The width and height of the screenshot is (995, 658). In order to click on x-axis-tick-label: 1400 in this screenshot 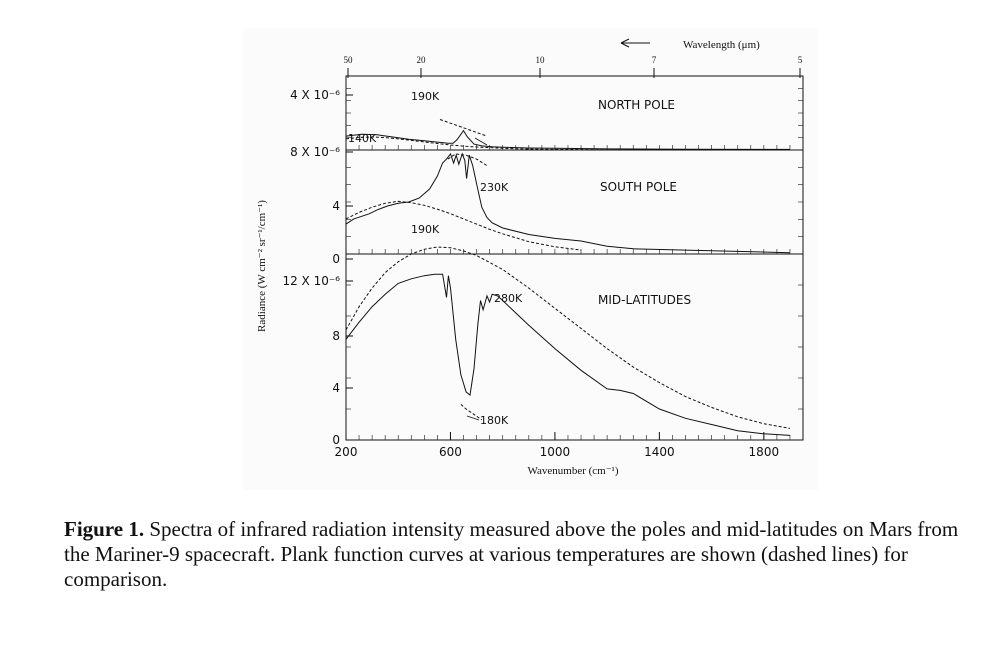, I will do `click(659, 452)`.